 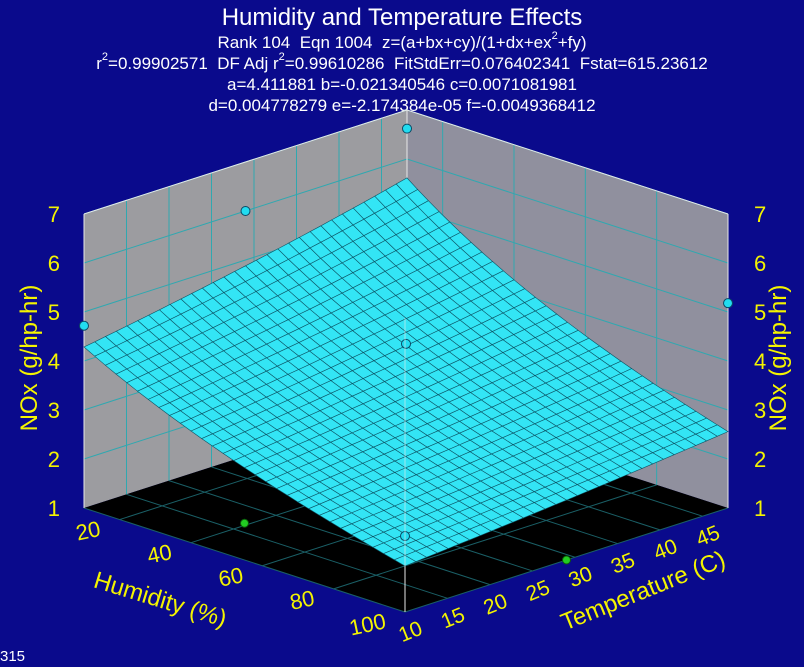 I want to click on z-tick-left: 2, so click(x=54, y=459).